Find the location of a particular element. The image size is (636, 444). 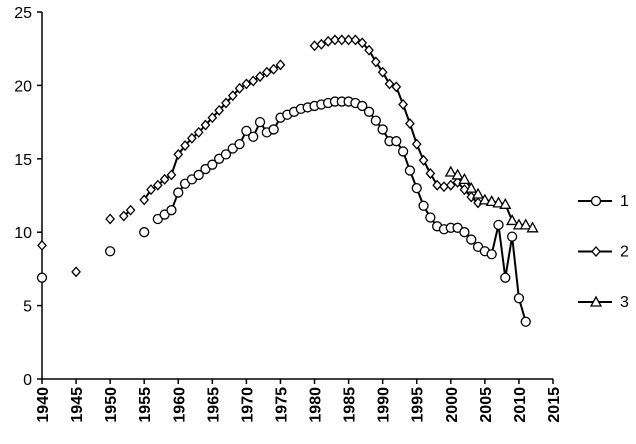

x-tick-label: 1990 is located at coordinates (384, 405).